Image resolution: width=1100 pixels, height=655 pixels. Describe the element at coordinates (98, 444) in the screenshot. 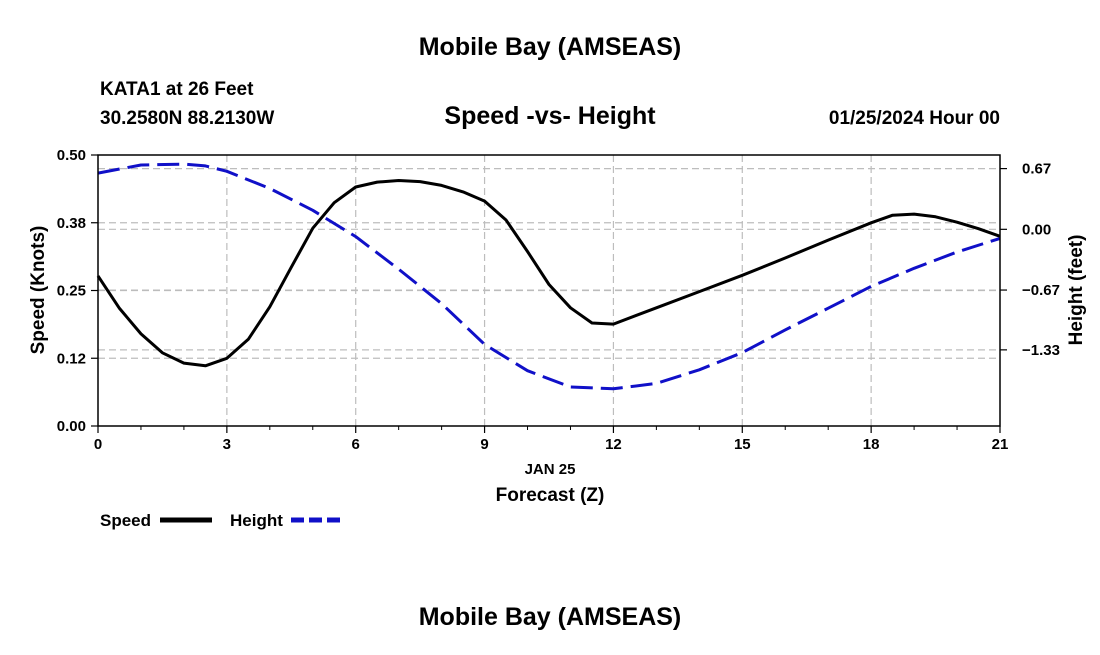

I see `x-tick-label: 0` at that location.